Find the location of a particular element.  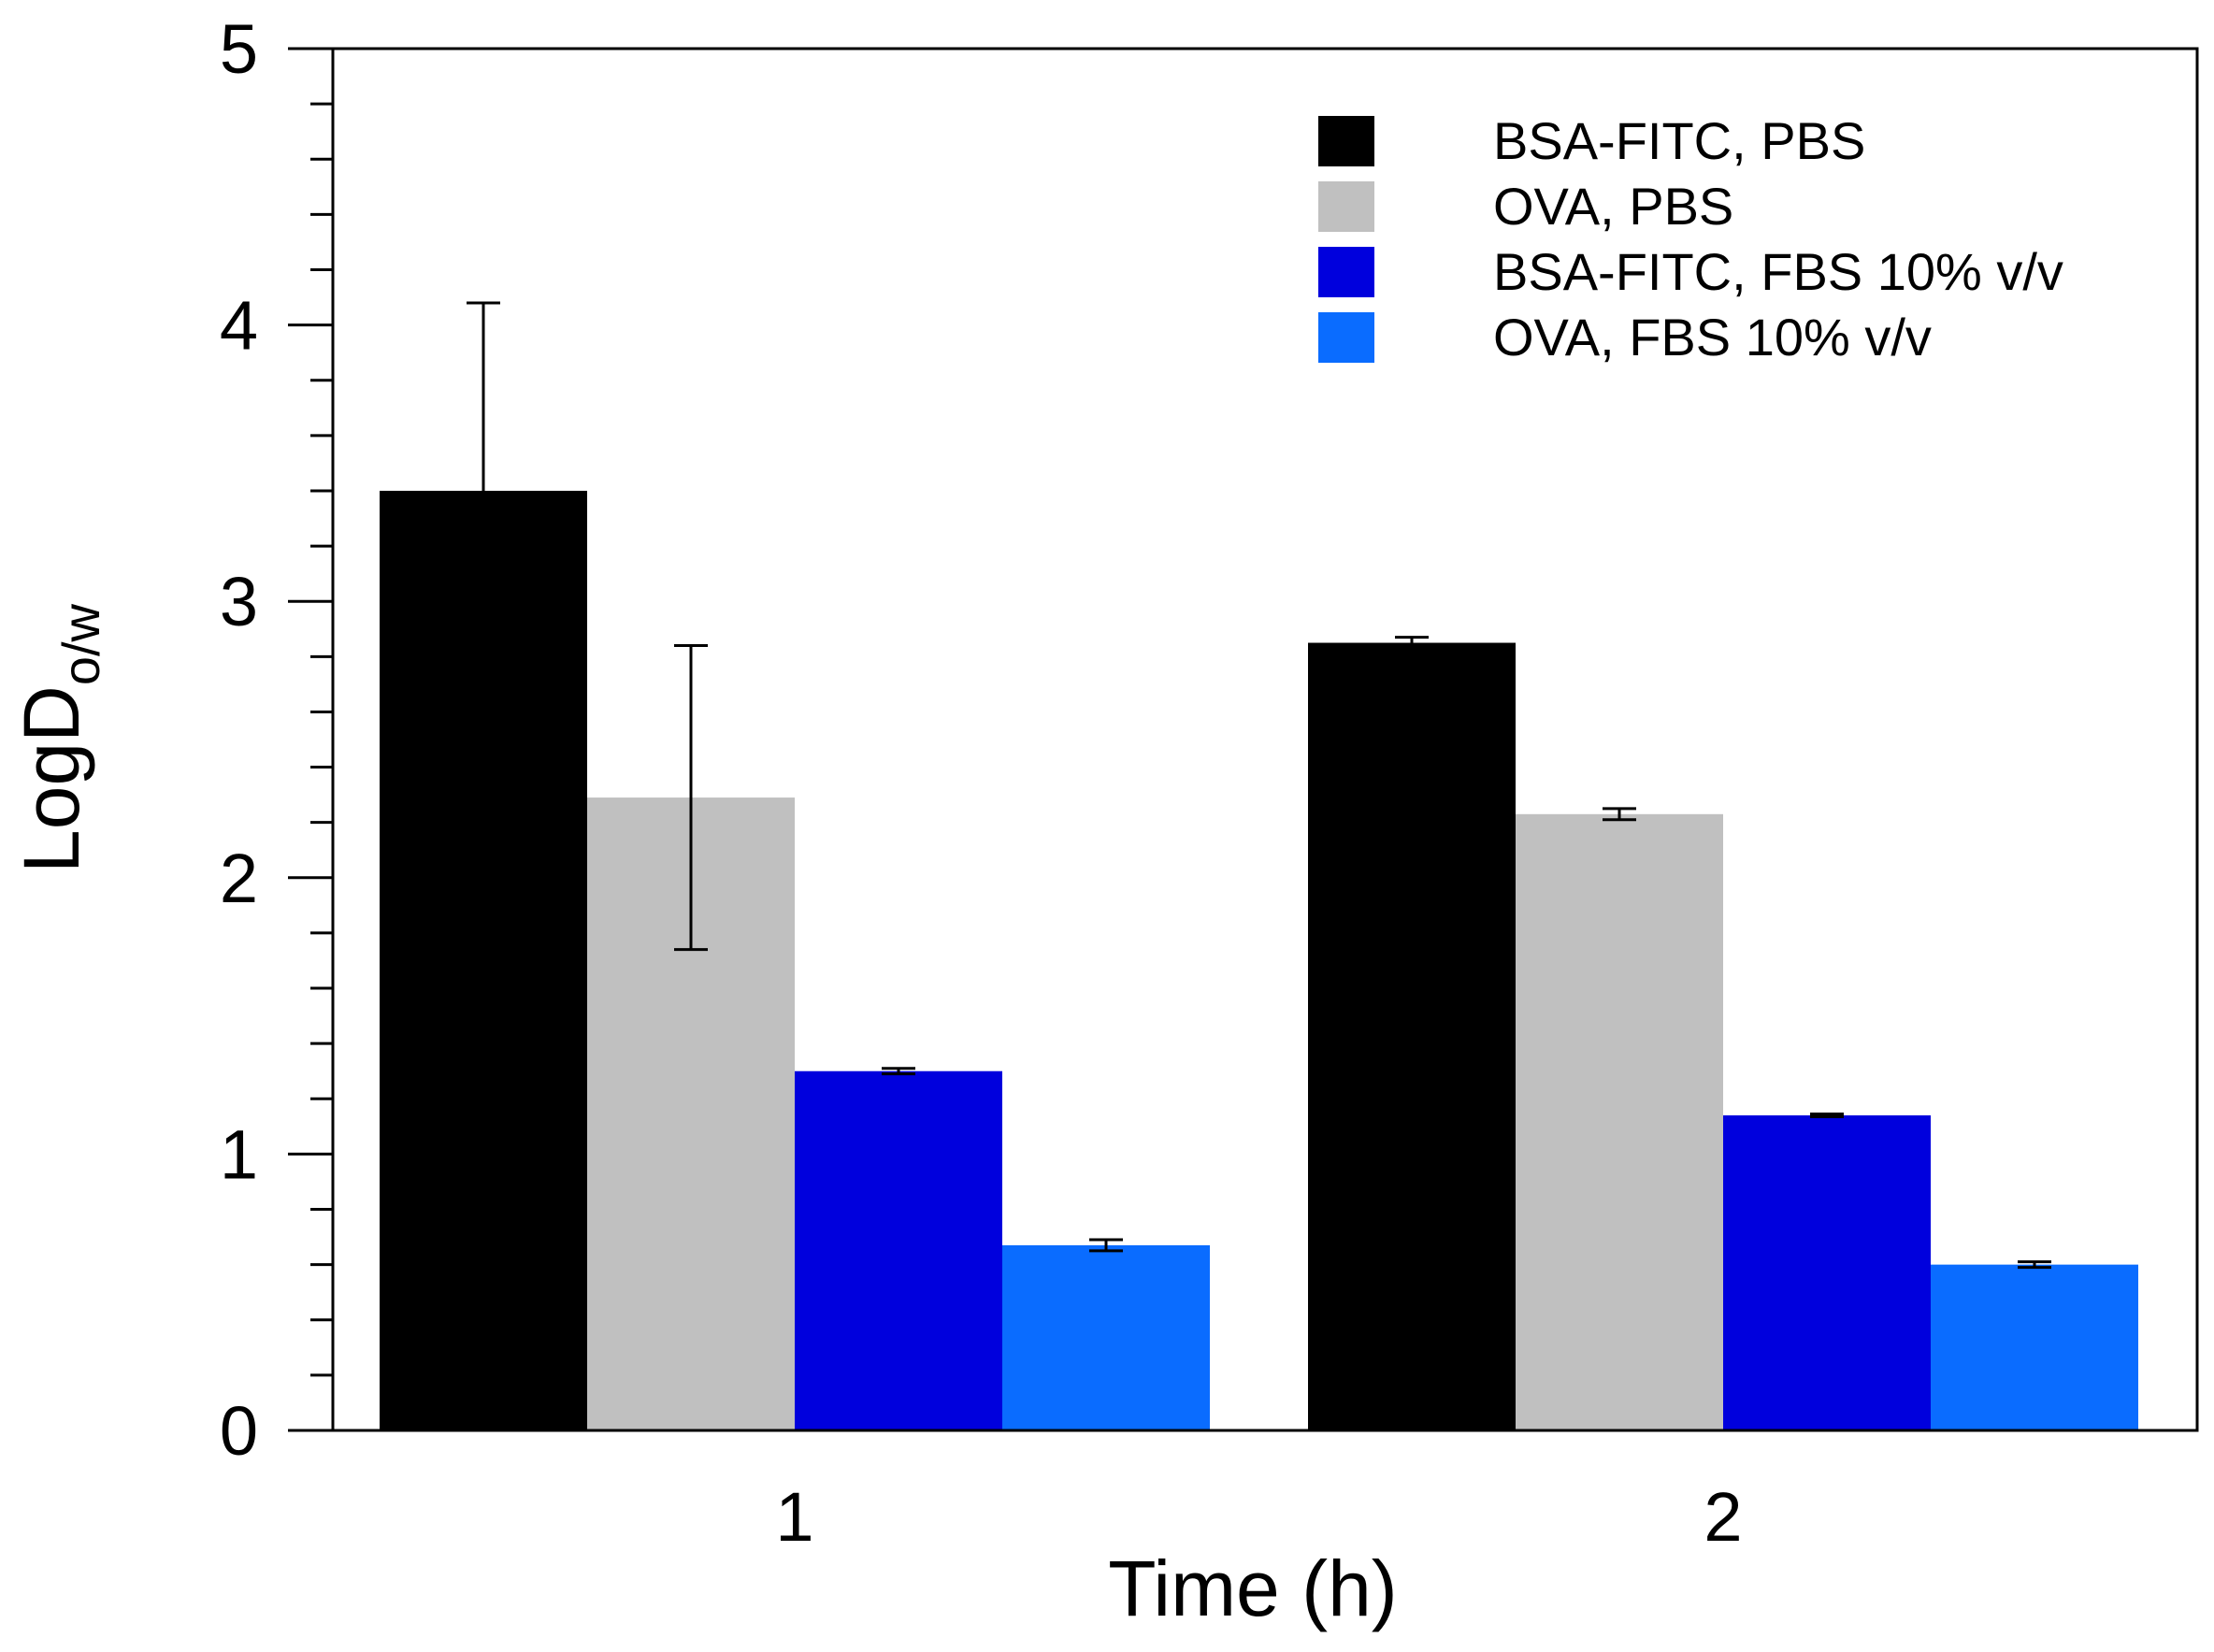

y-tick-label: 4 is located at coordinates (239, 326).